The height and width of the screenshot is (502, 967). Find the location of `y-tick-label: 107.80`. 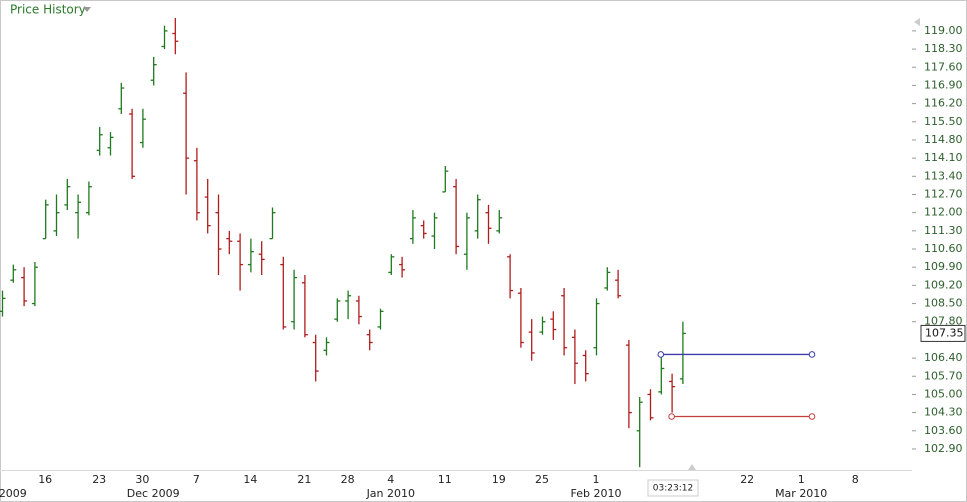

y-tick-label: 107.80 is located at coordinates (943, 321).